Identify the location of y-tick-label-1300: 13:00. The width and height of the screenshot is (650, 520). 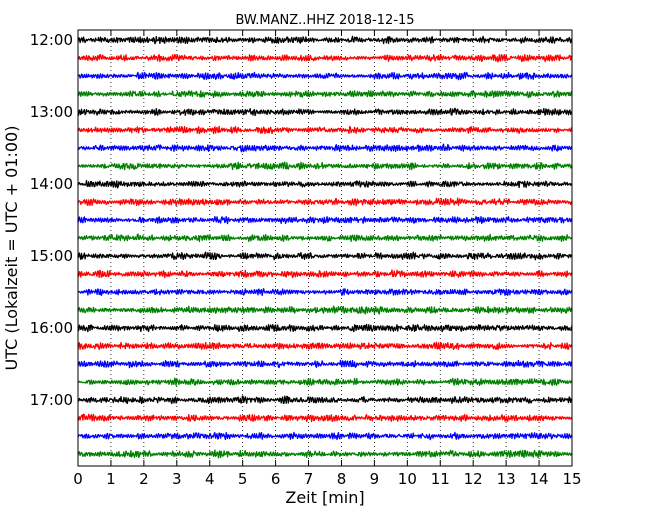
(51, 112).